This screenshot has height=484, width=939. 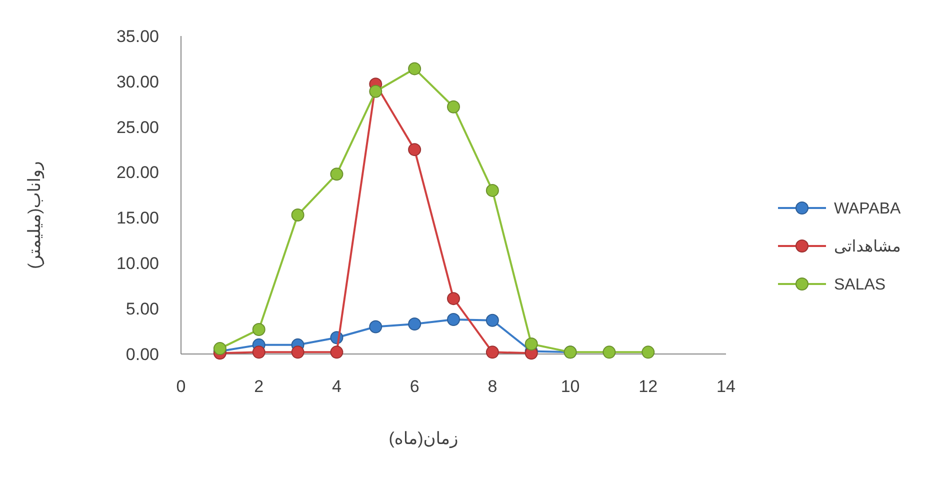 I want to click on x-tick-label: 2, so click(x=259, y=386).